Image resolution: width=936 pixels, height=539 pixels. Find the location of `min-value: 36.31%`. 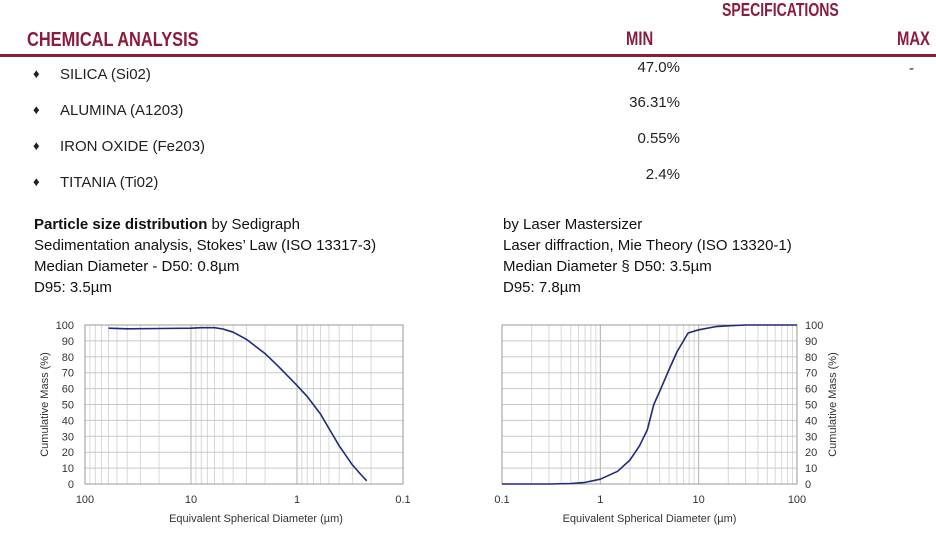

min-value: 36.31% is located at coordinates (654, 102).